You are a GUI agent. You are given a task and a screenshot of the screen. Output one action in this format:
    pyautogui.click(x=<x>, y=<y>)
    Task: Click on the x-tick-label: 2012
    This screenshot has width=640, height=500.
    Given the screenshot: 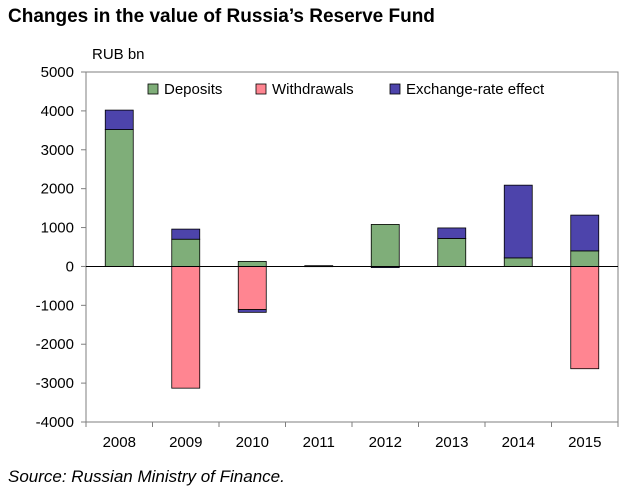 What is the action you would take?
    pyautogui.click(x=385, y=442)
    